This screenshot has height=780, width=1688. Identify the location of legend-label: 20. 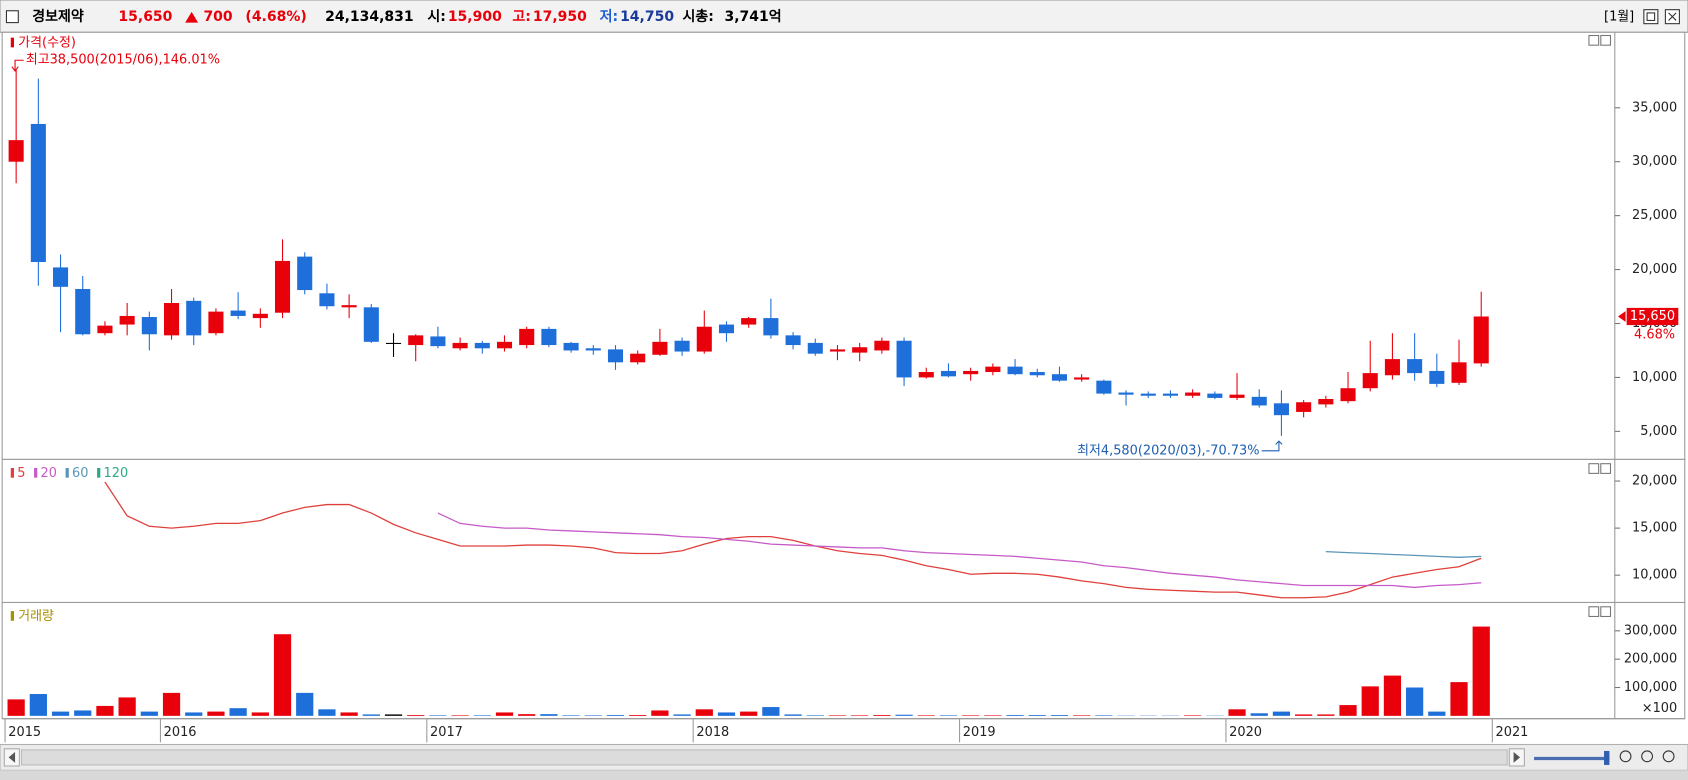
(49, 473).